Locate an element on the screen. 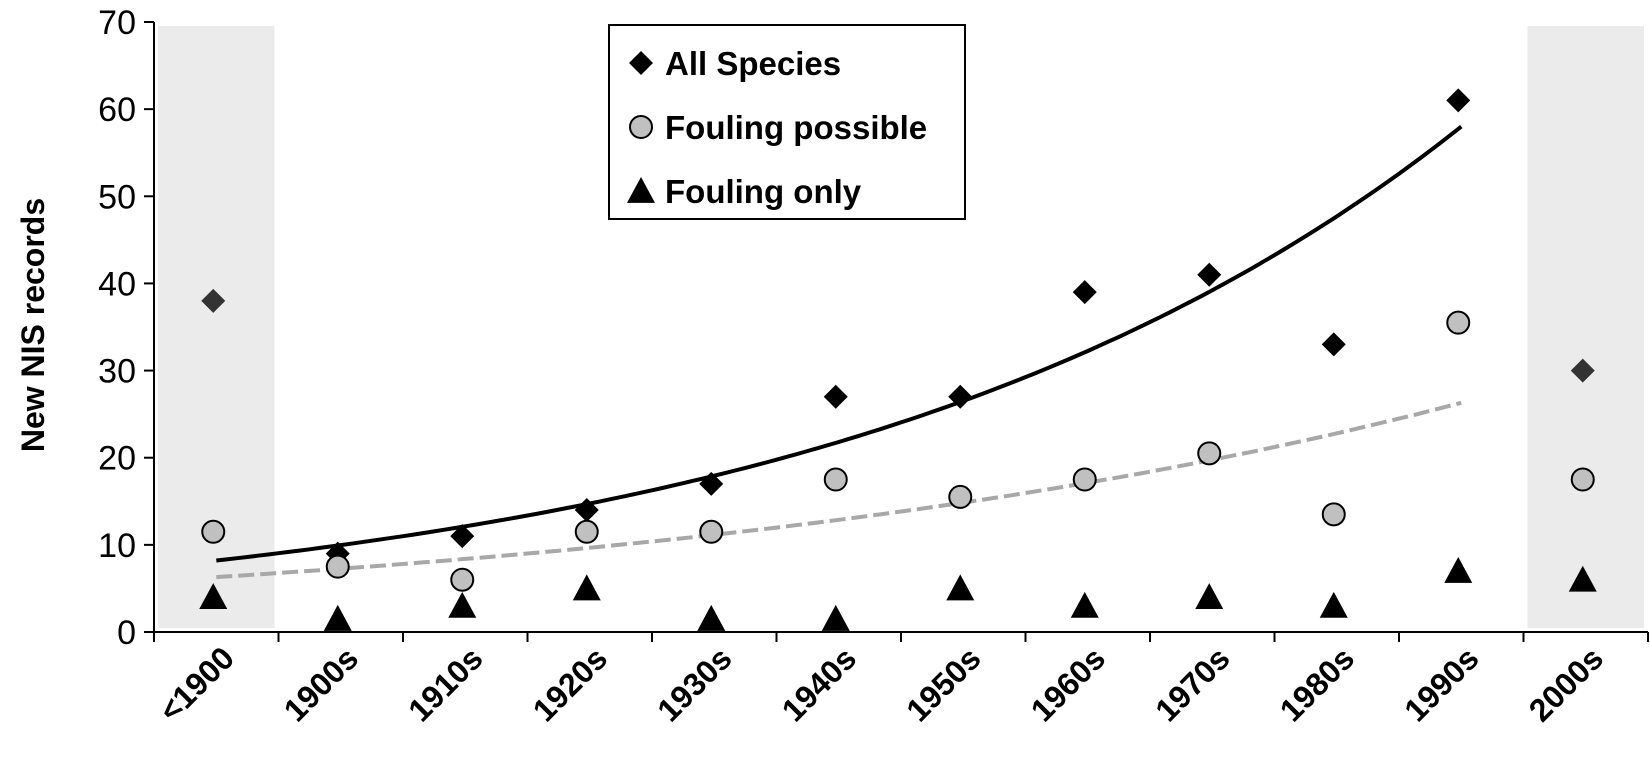  x-tick-label: 1910s is located at coordinates (445, 684).